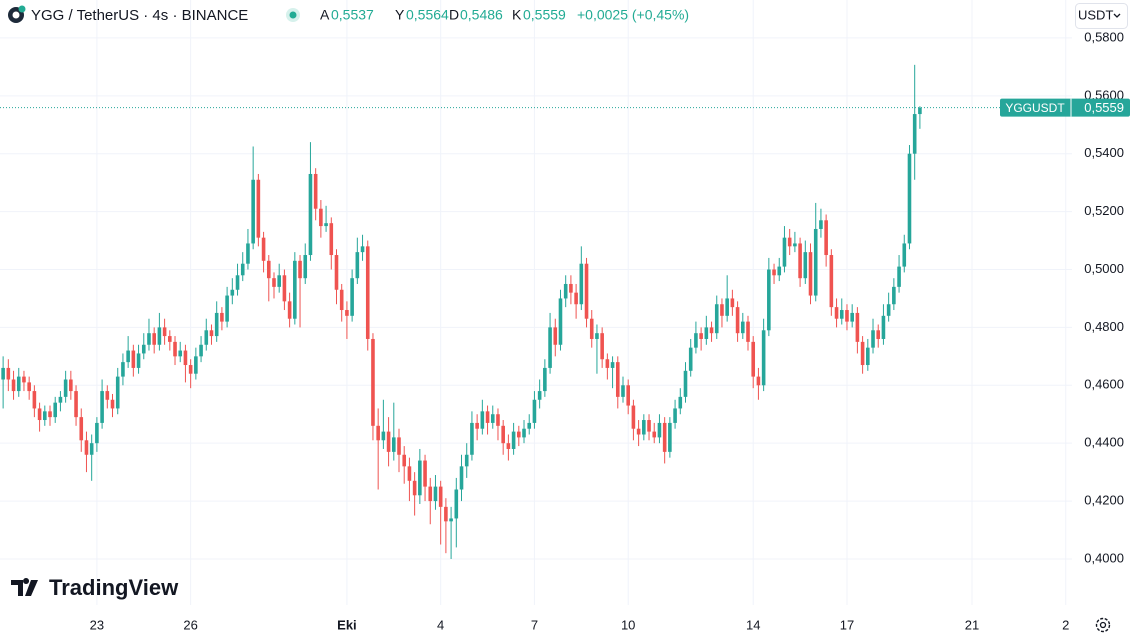 This screenshot has height=640, width=1131. I want to click on currency-button, so click(1101, 16).